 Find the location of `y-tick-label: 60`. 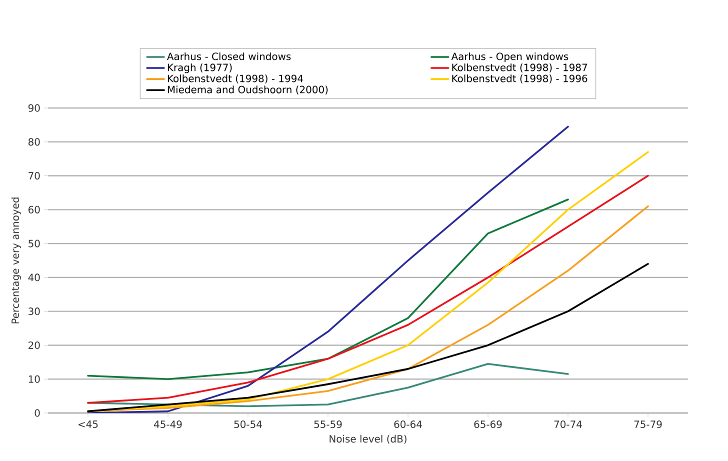

y-tick-label: 60 is located at coordinates (34, 210).